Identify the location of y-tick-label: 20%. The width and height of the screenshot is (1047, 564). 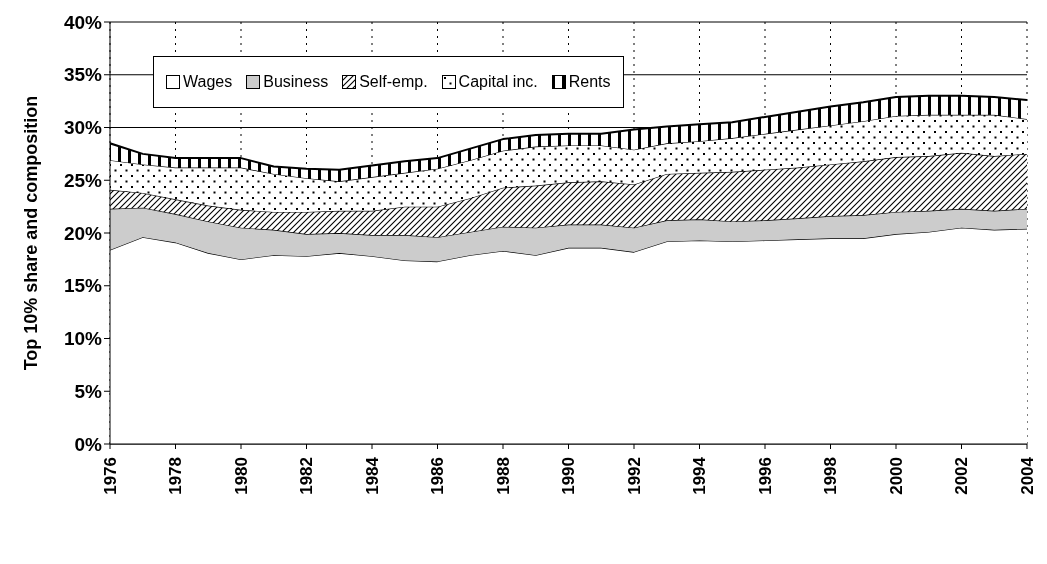
(83, 233).